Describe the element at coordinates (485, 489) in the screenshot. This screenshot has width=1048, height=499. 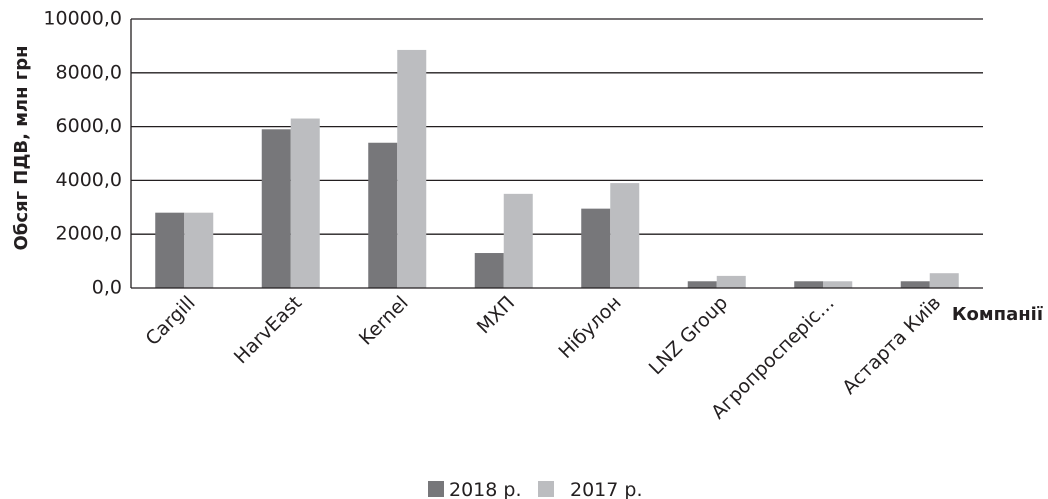
I see `legend-label-2018: 2018 р.` at that location.